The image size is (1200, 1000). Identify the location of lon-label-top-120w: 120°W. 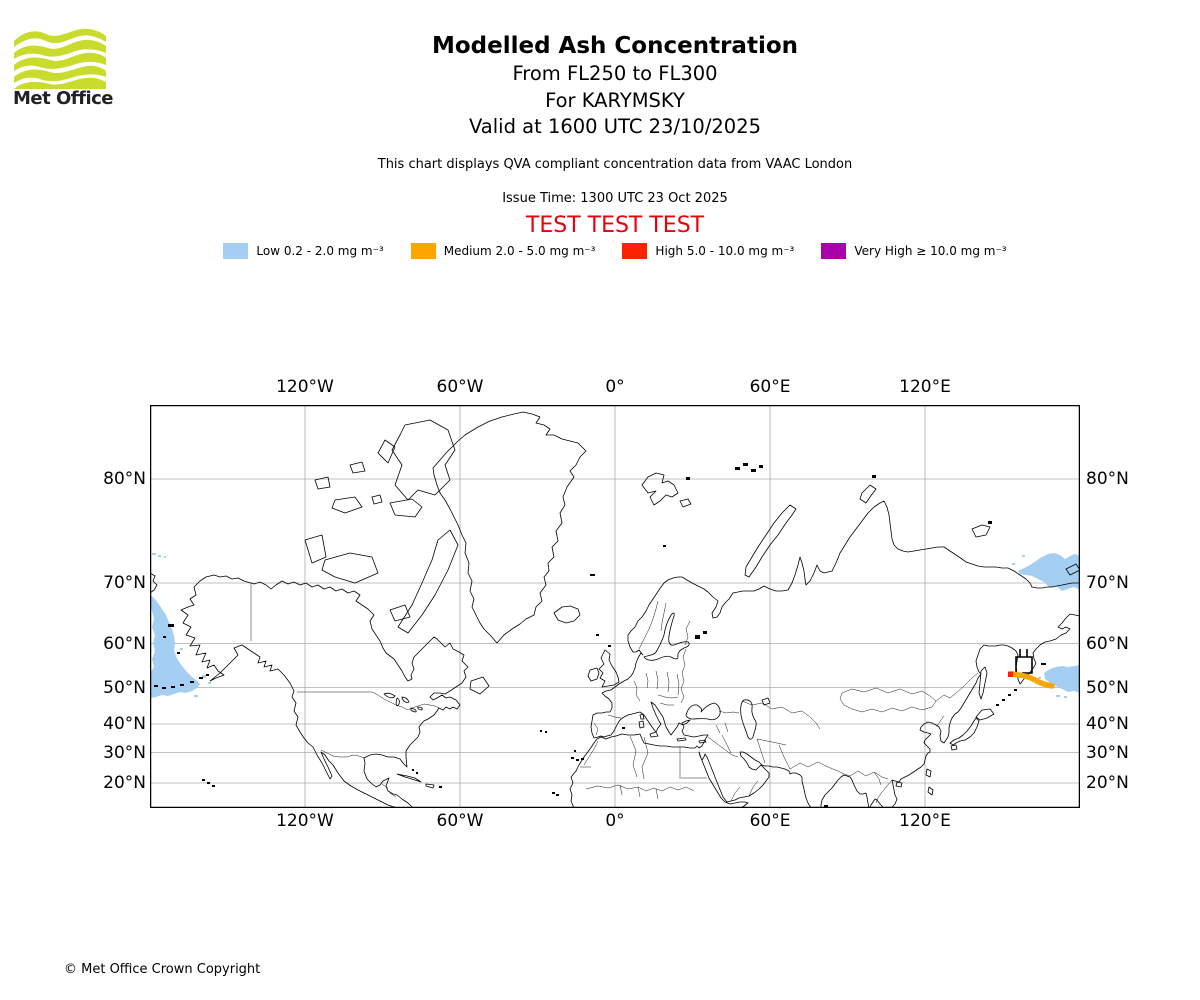
(305, 387).